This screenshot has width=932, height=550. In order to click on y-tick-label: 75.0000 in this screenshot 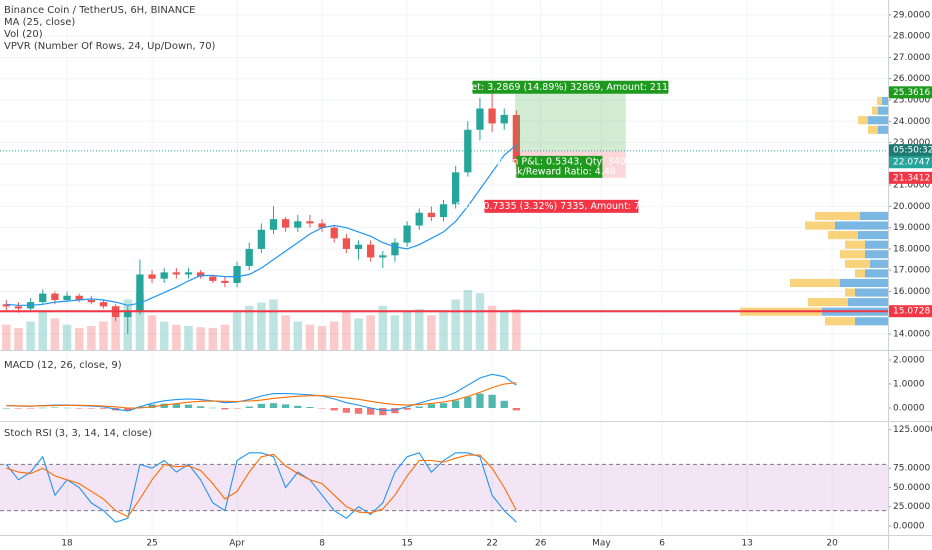, I will do `click(911, 469)`.